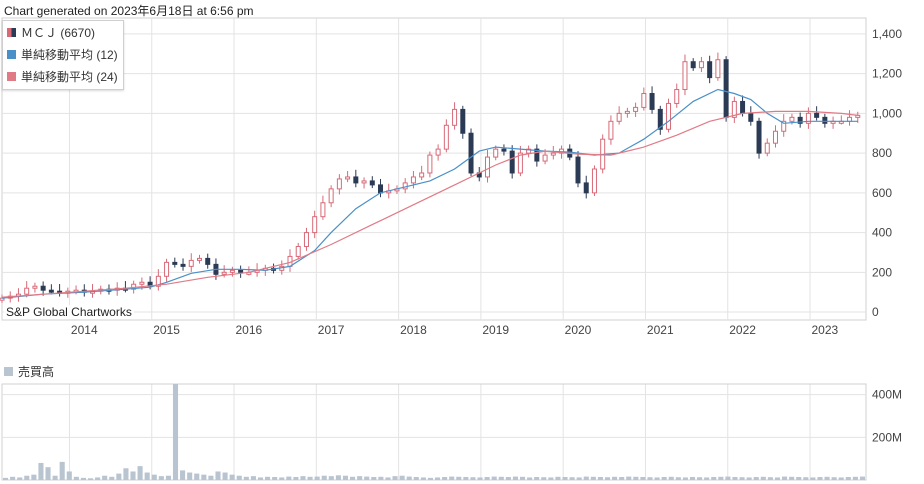  I want to click on legend-item-mcj: ＭＣＪ (6670), so click(63, 32).